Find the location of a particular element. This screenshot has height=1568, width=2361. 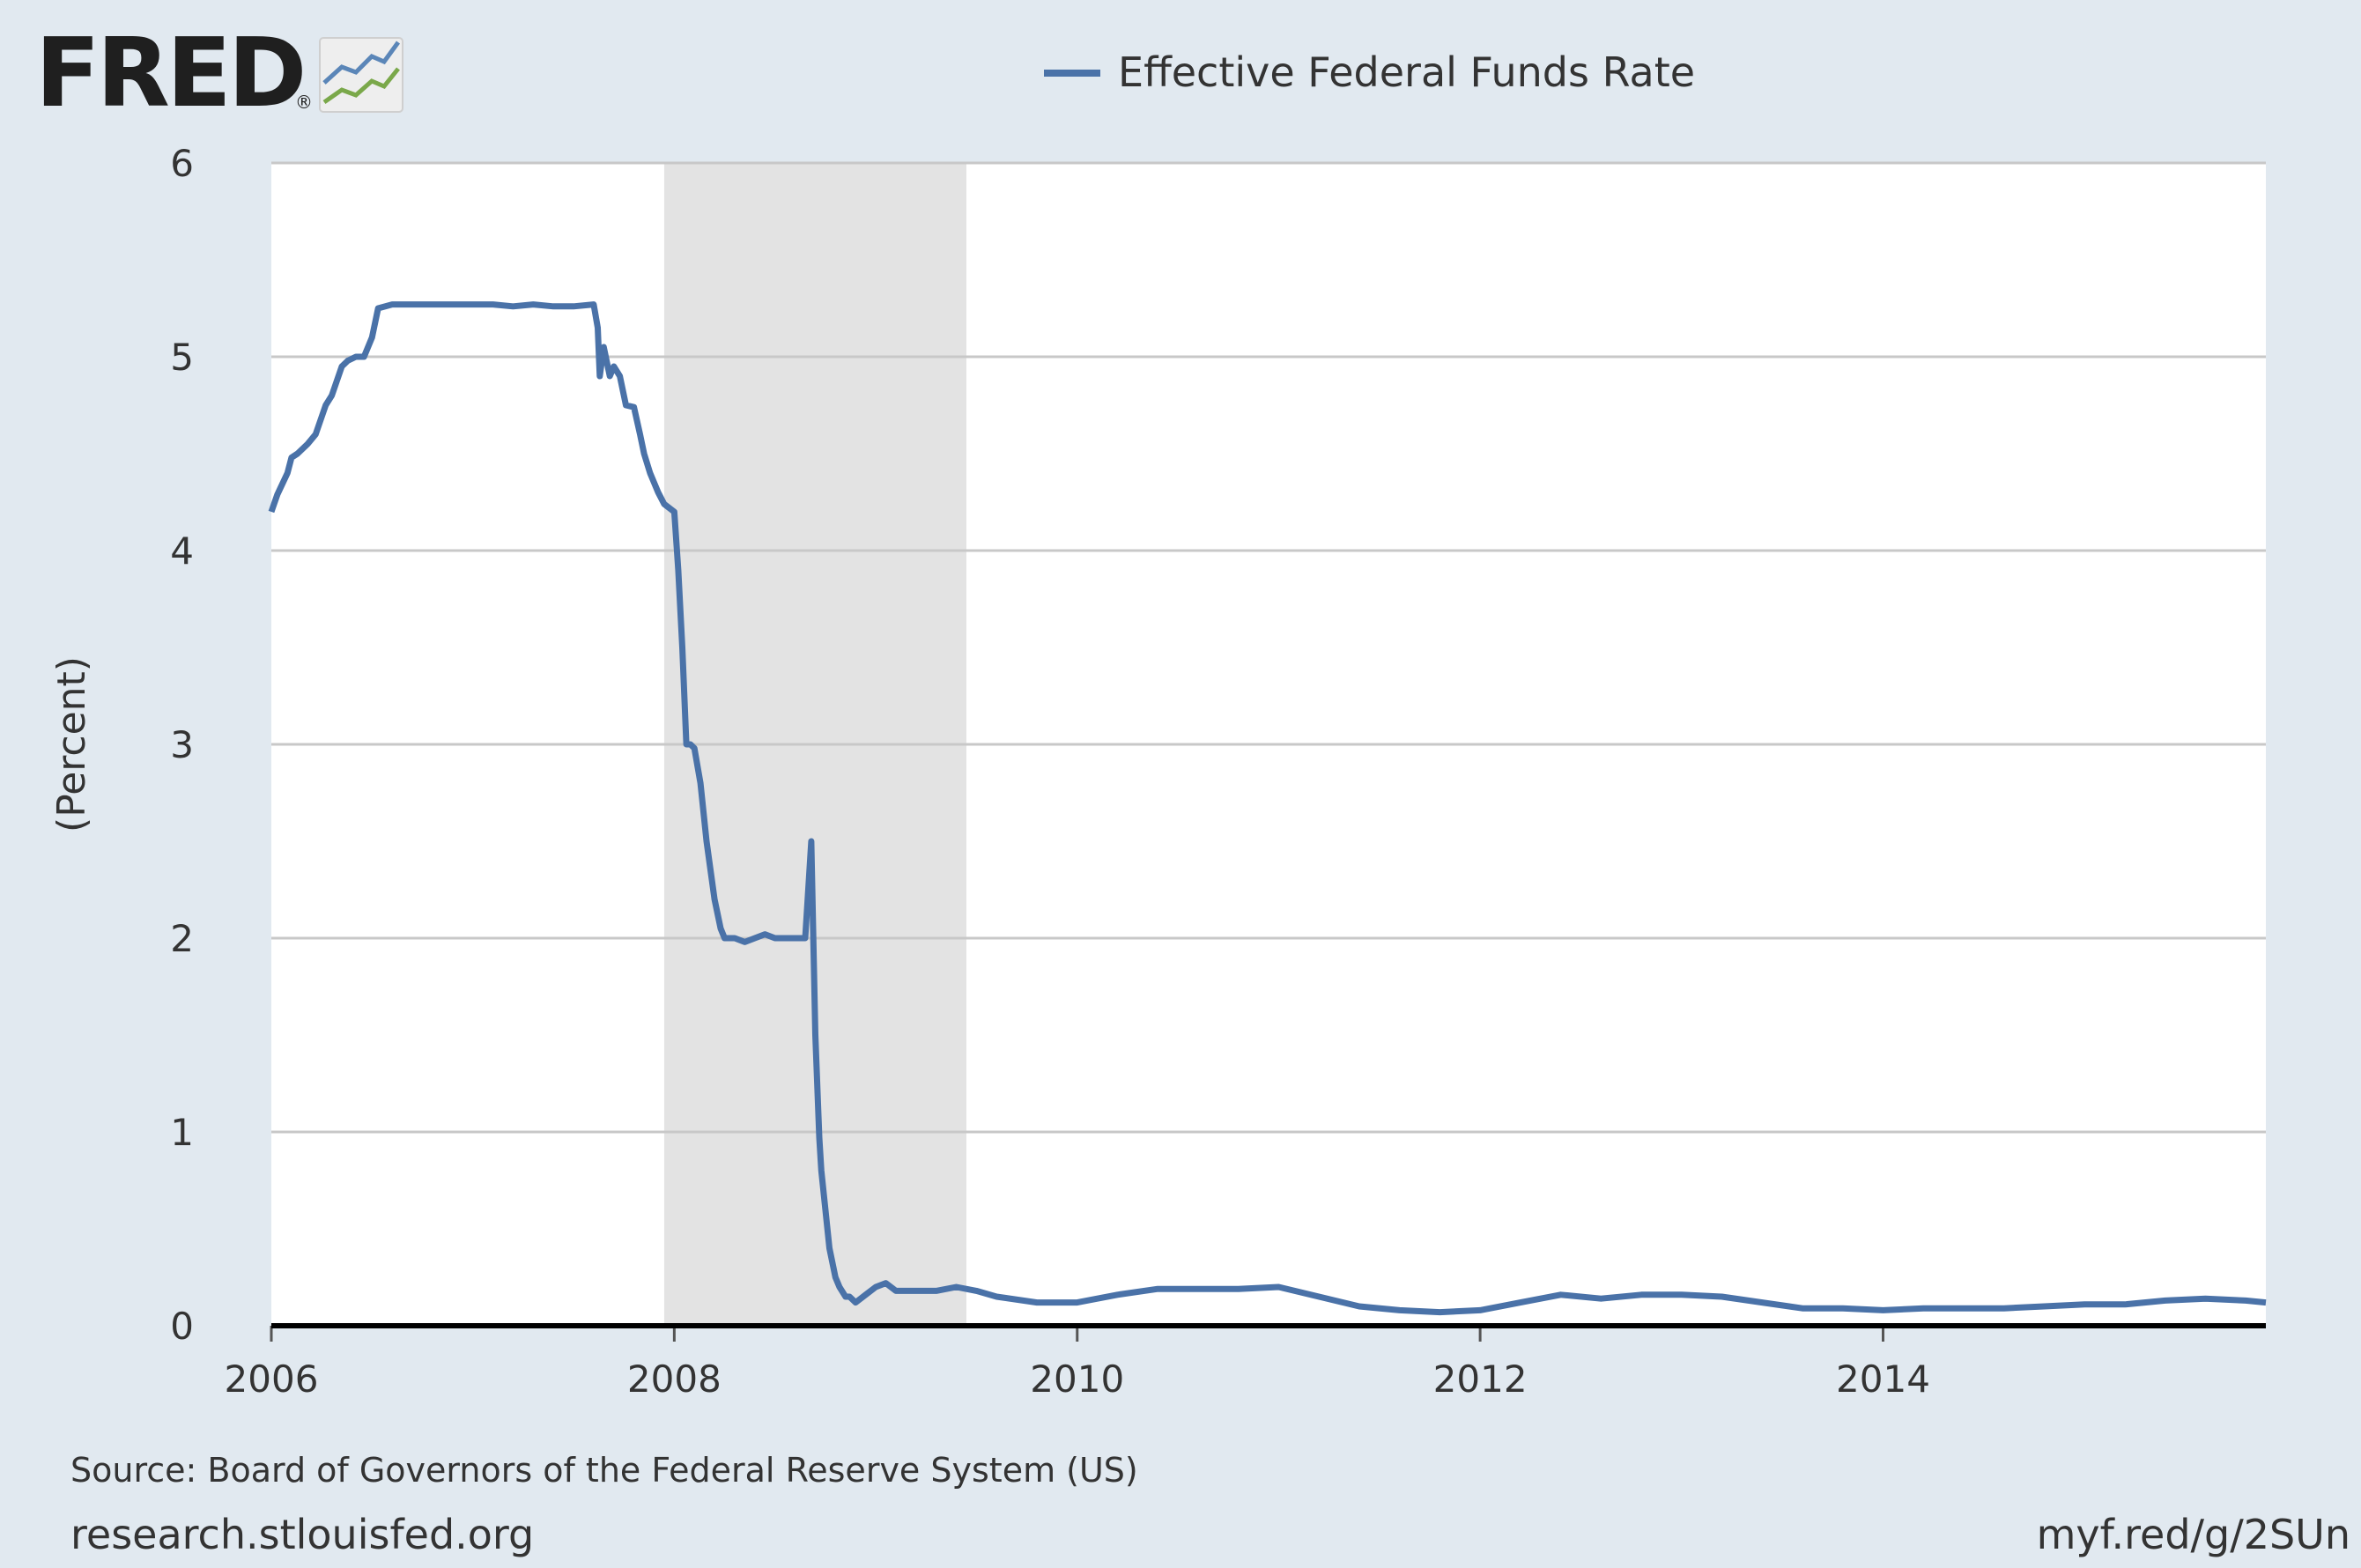

x-tick-label-2014: 2014 is located at coordinates (1883, 1379).